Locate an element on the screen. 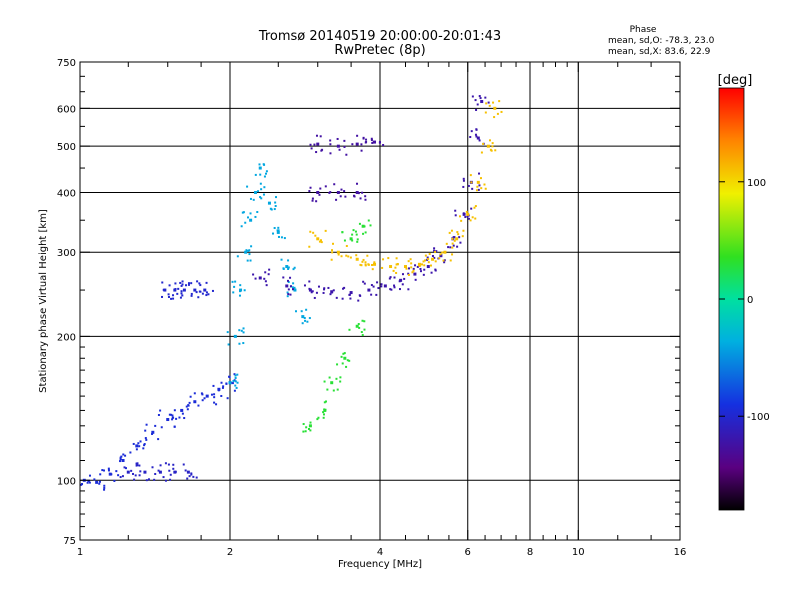 Image resolution: width=800 pixels, height=600 pixels. y-tick-label: 600 is located at coordinates (66, 109).